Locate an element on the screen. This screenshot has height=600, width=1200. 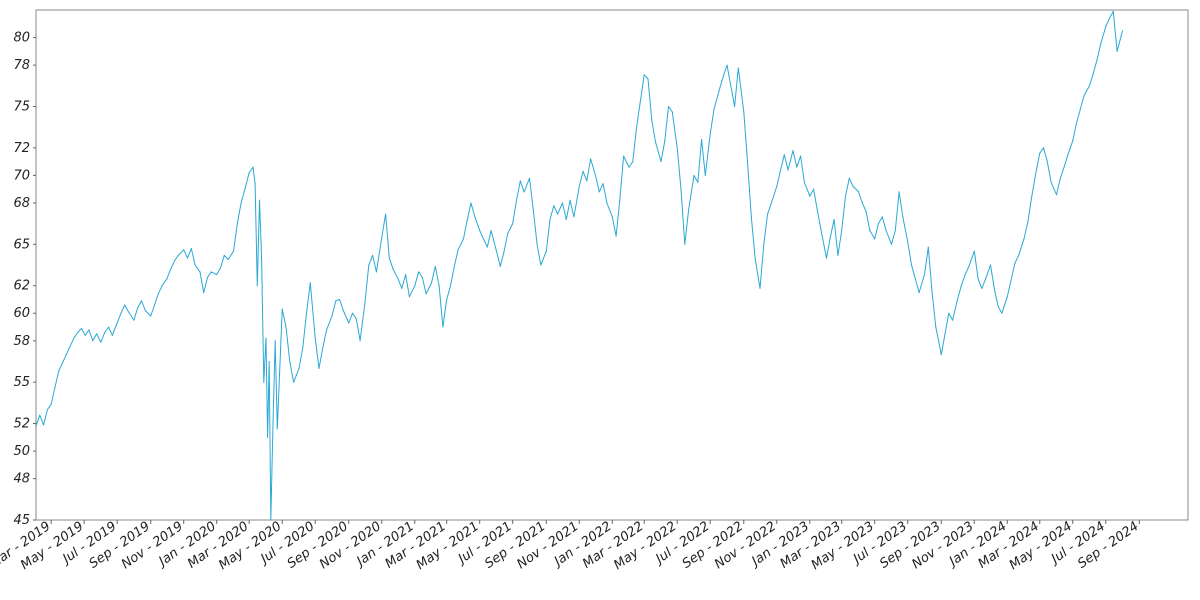
y-tick-label: 50 is located at coordinates (21, 451).